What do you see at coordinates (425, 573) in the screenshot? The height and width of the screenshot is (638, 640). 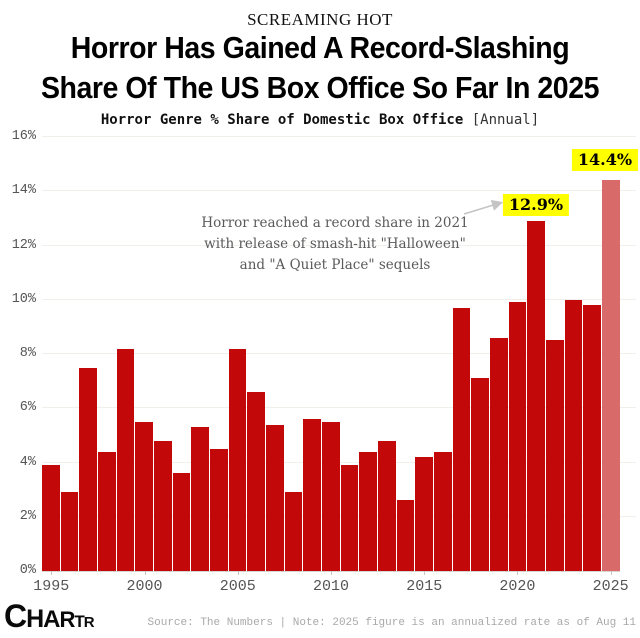 I see `x-tick-mark-2015` at bounding box center [425, 573].